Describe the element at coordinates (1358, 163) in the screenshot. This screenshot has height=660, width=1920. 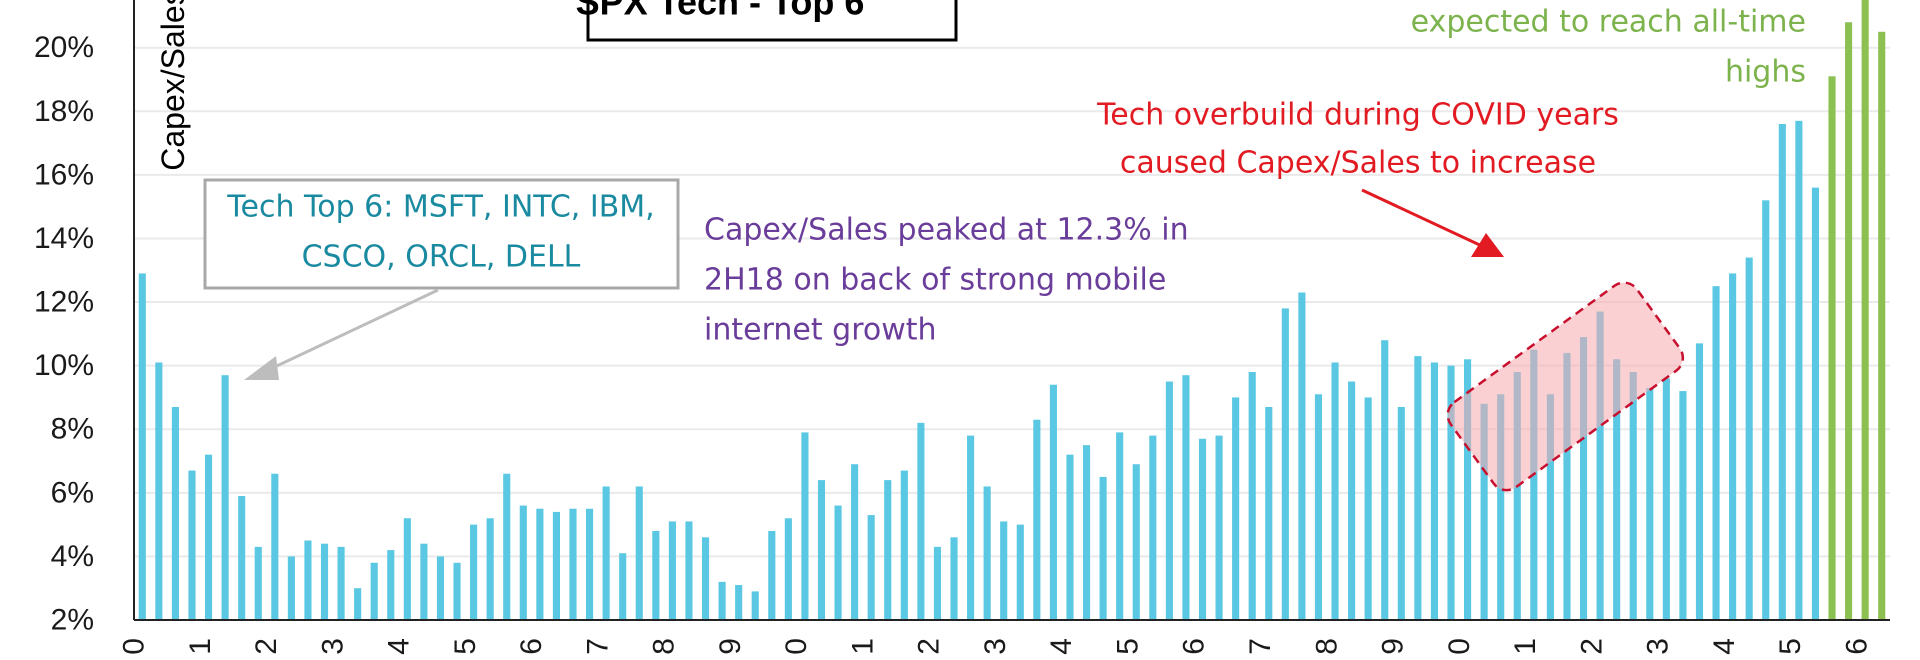
I see `covid-annotation: caused Capex/Sales to increase` at that location.